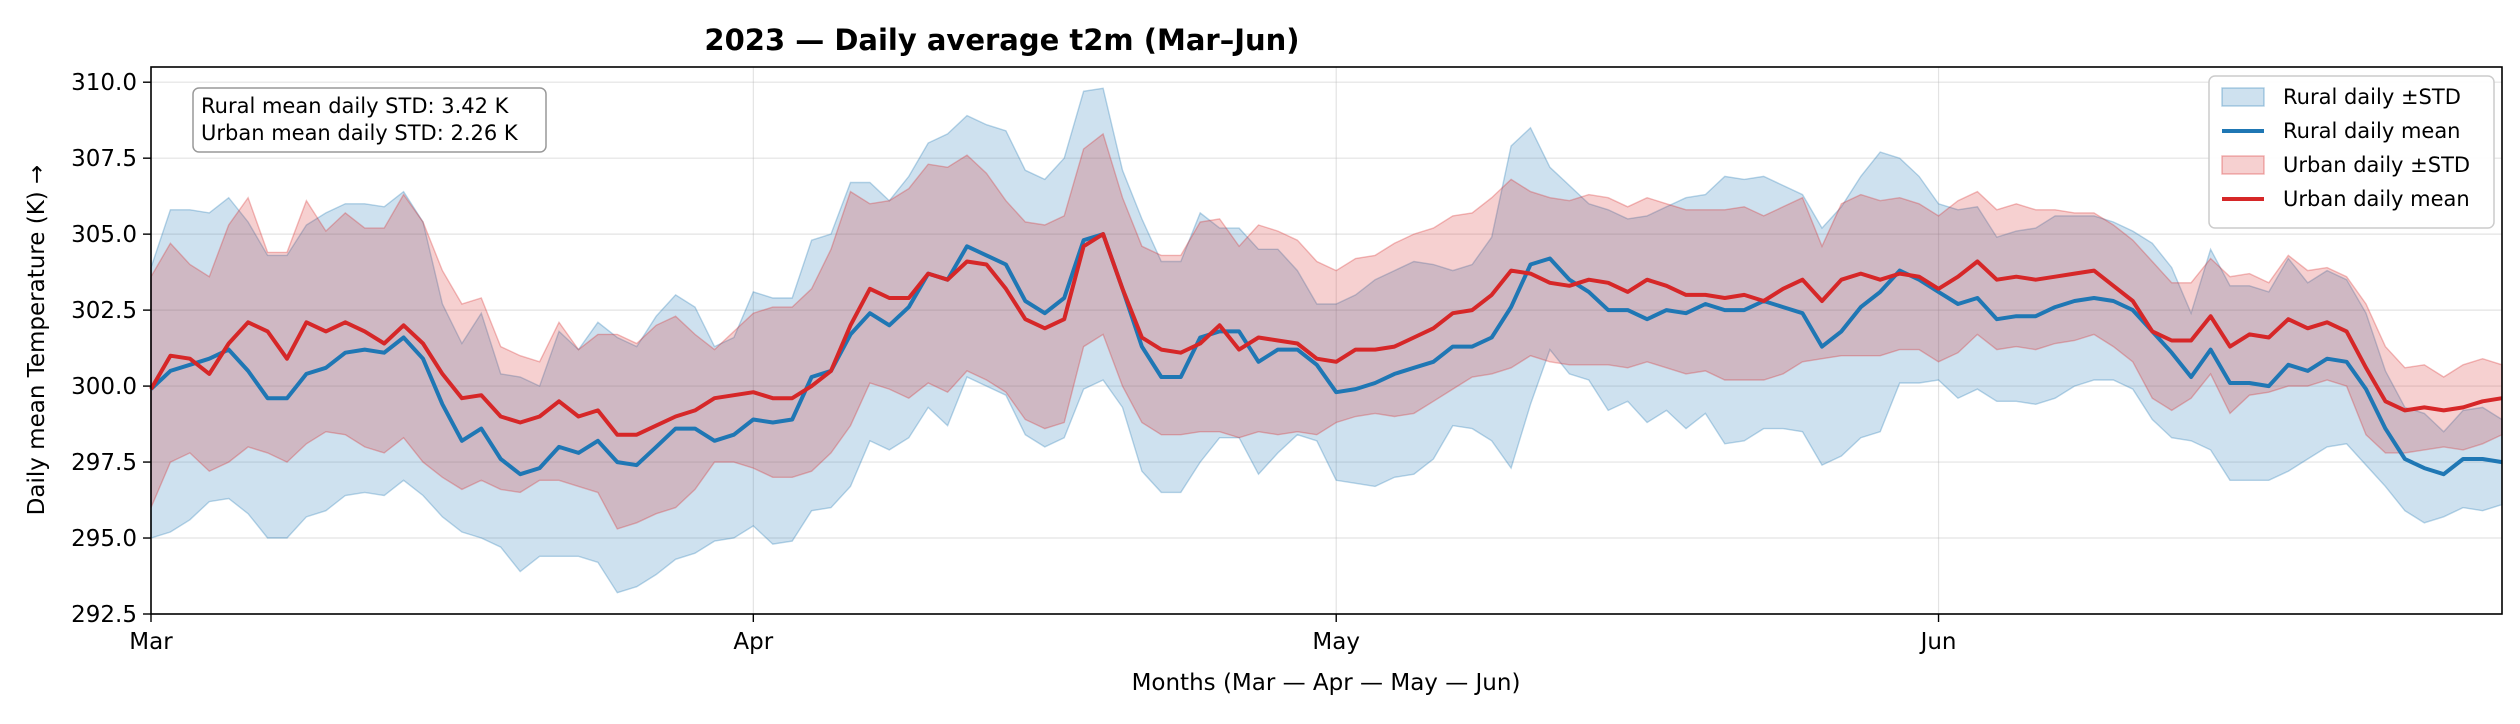  What do you see at coordinates (104, 311) in the screenshot?
I see `y-tick-label: 302.5` at bounding box center [104, 311].